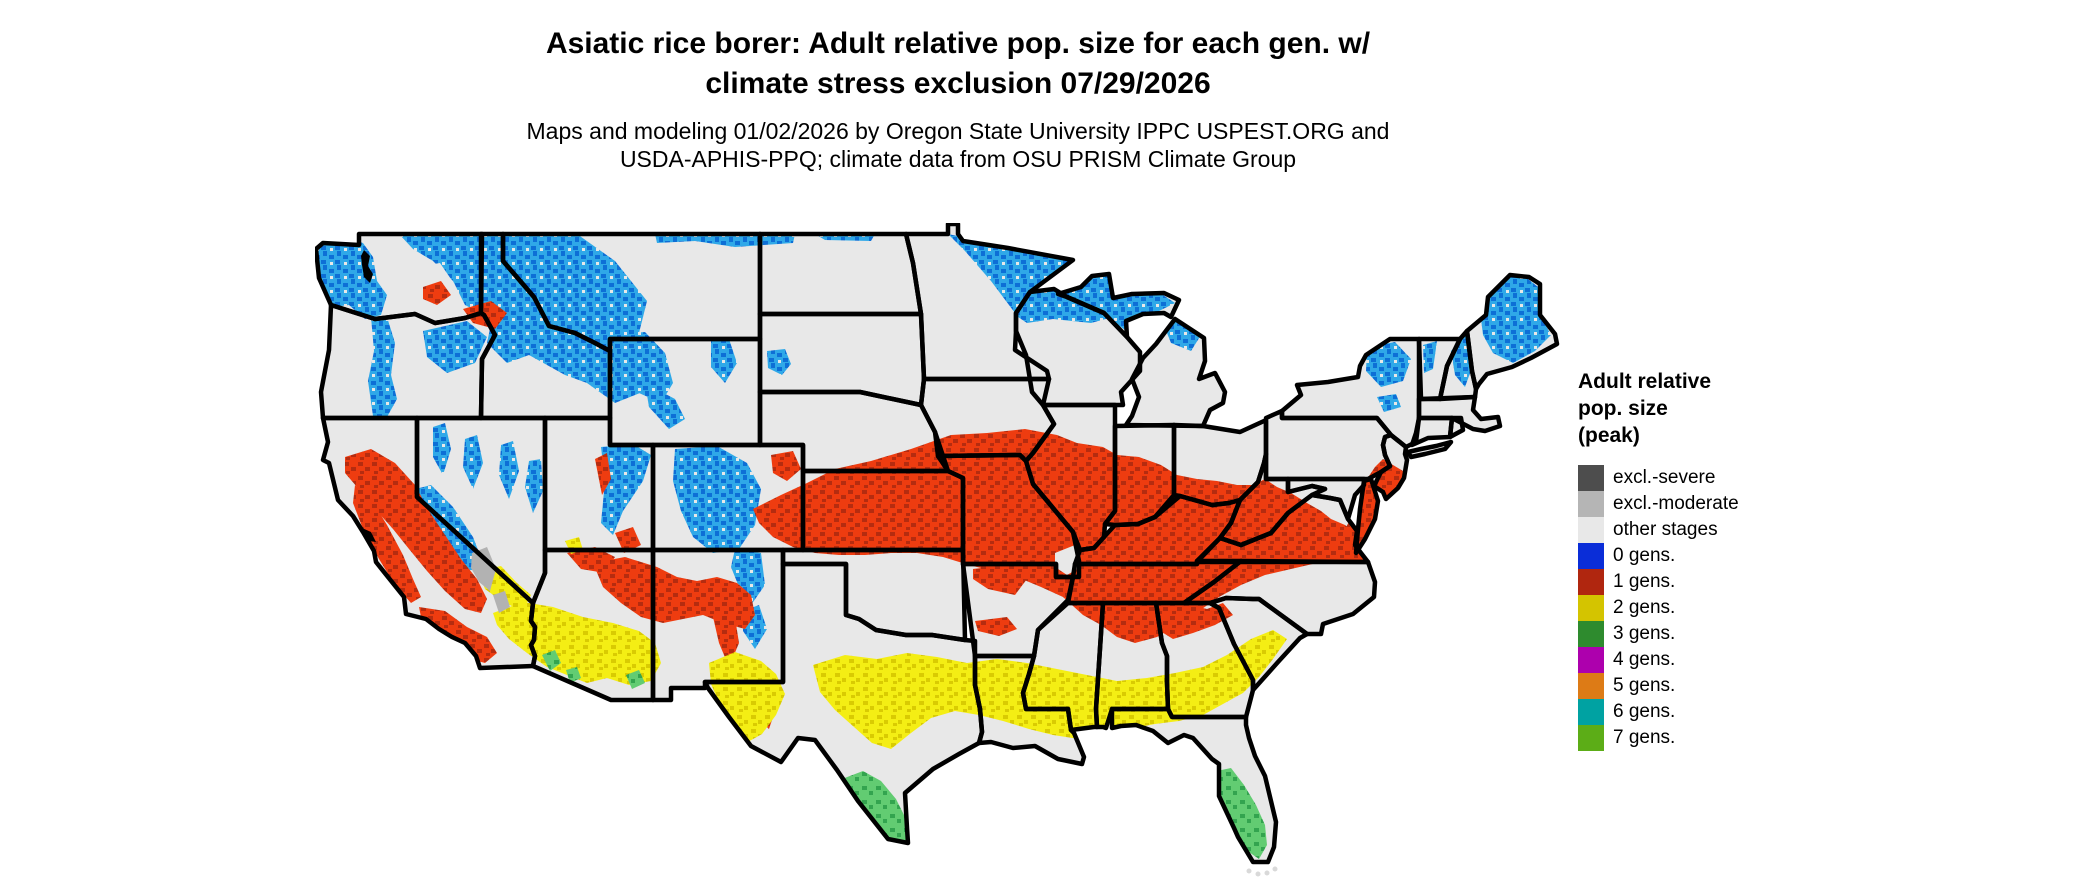 The width and height of the screenshot is (2100, 892). I want to click on legend-item-label: 6 gens., so click(1644, 711).